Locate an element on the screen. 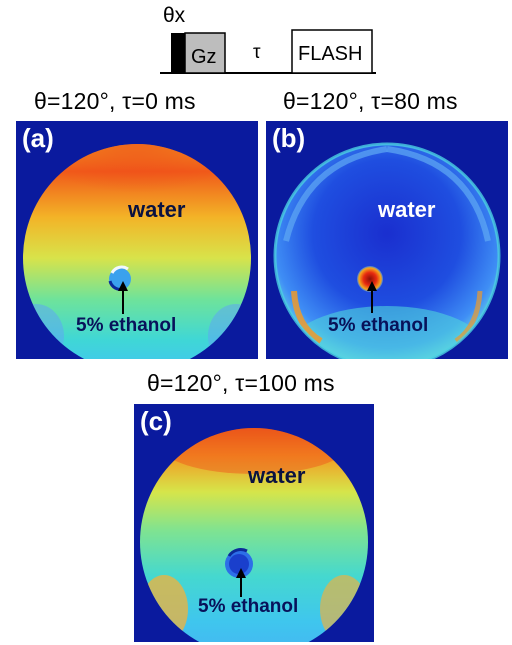 This screenshot has height=645, width=512. readout-label: FLASH is located at coordinates (330, 54).